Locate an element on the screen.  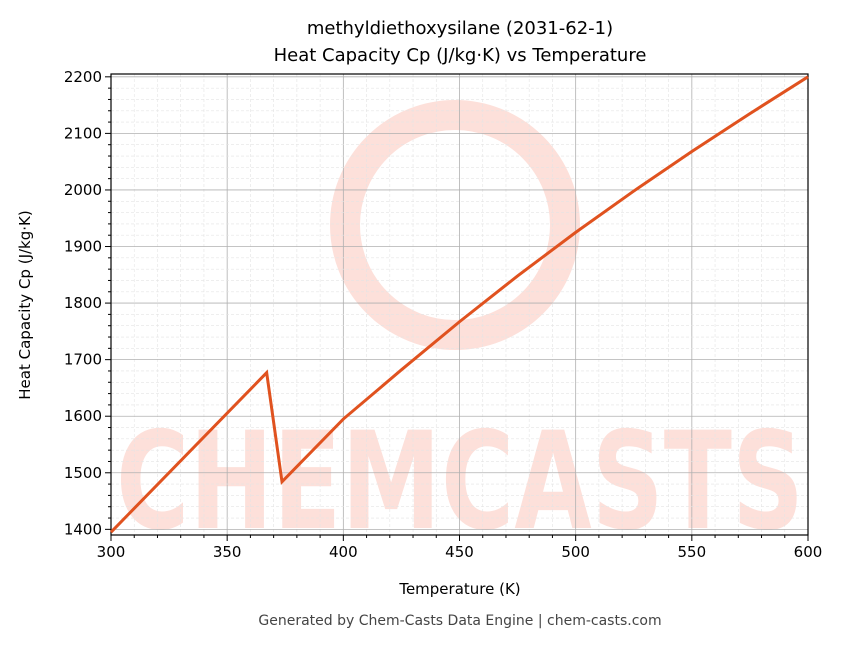
y-tick-label: 1400 is located at coordinates (83, 529).